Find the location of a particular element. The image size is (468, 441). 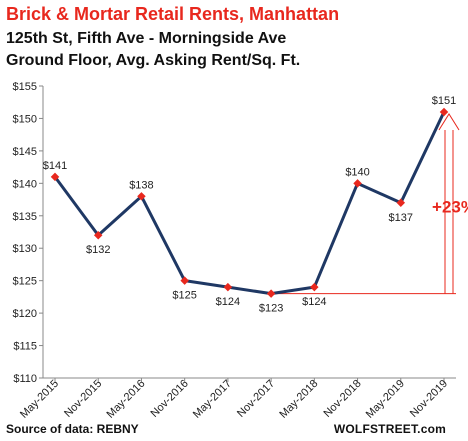

chart-title: Brick & Mortar Retail Rents, Manhattan is located at coordinates (173, 14).